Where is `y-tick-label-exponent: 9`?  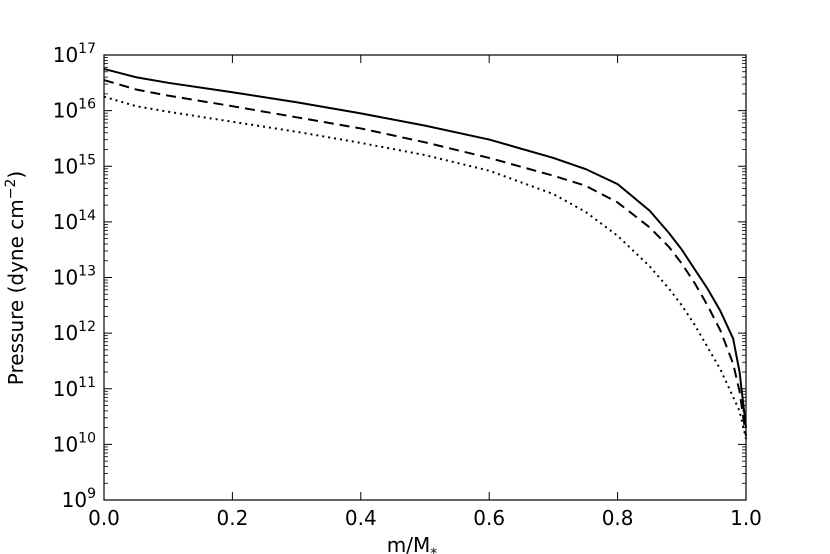 y-tick-label-exponent: 9 is located at coordinates (91, 494).